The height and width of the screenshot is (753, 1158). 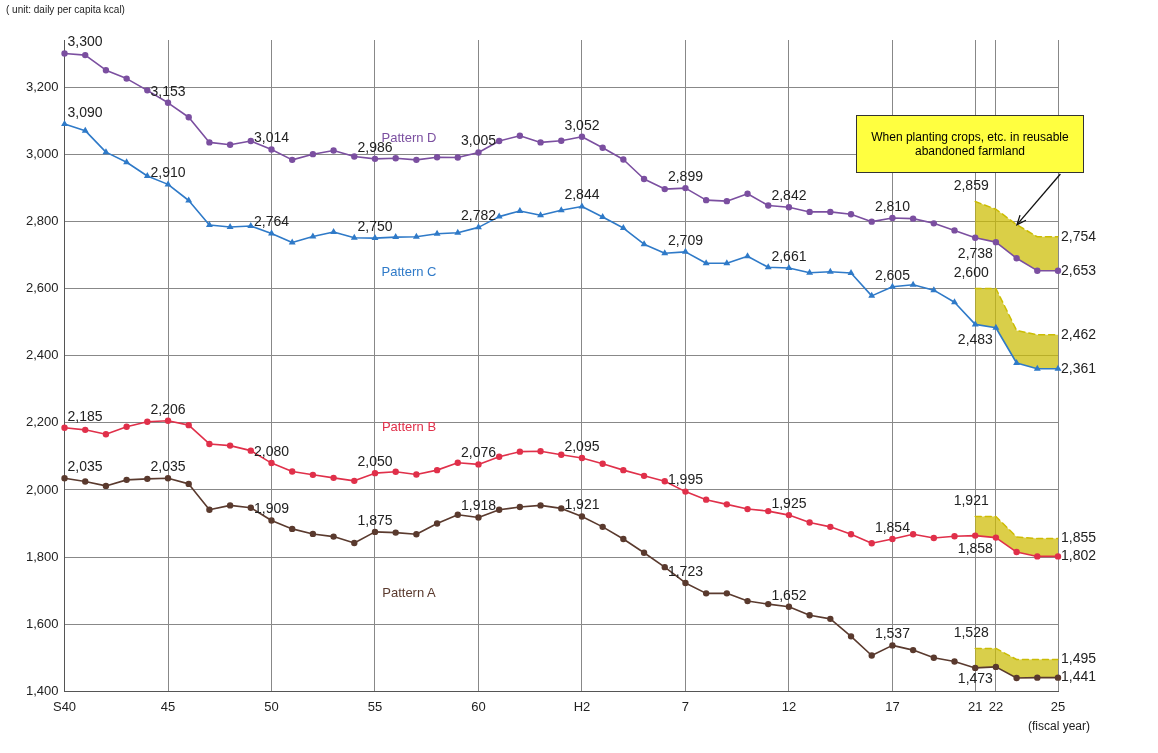 I want to click on x-tick-label: 45, so click(x=168, y=706).